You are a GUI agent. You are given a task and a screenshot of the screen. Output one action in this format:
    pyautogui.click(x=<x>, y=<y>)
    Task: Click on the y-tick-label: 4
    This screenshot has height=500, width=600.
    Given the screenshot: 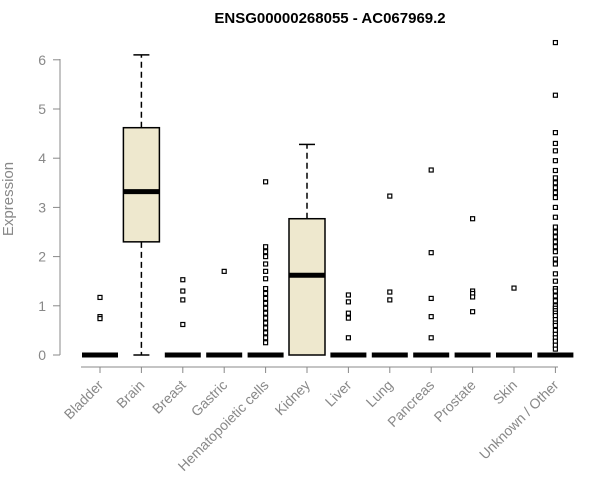 What is the action you would take?
    pyautogui.click(x=42, y=158)
    